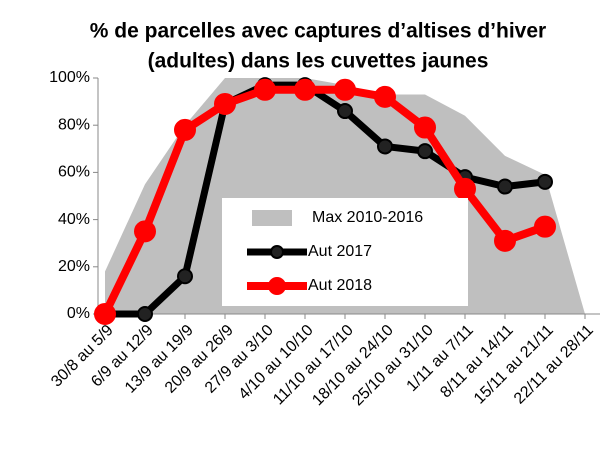 The width and height of the screenshot is (606, 451). What do you see at coordinates (74, 219) in the screenshot?
I see `y-tick-label: 40%` at bounding box center [74, 219].